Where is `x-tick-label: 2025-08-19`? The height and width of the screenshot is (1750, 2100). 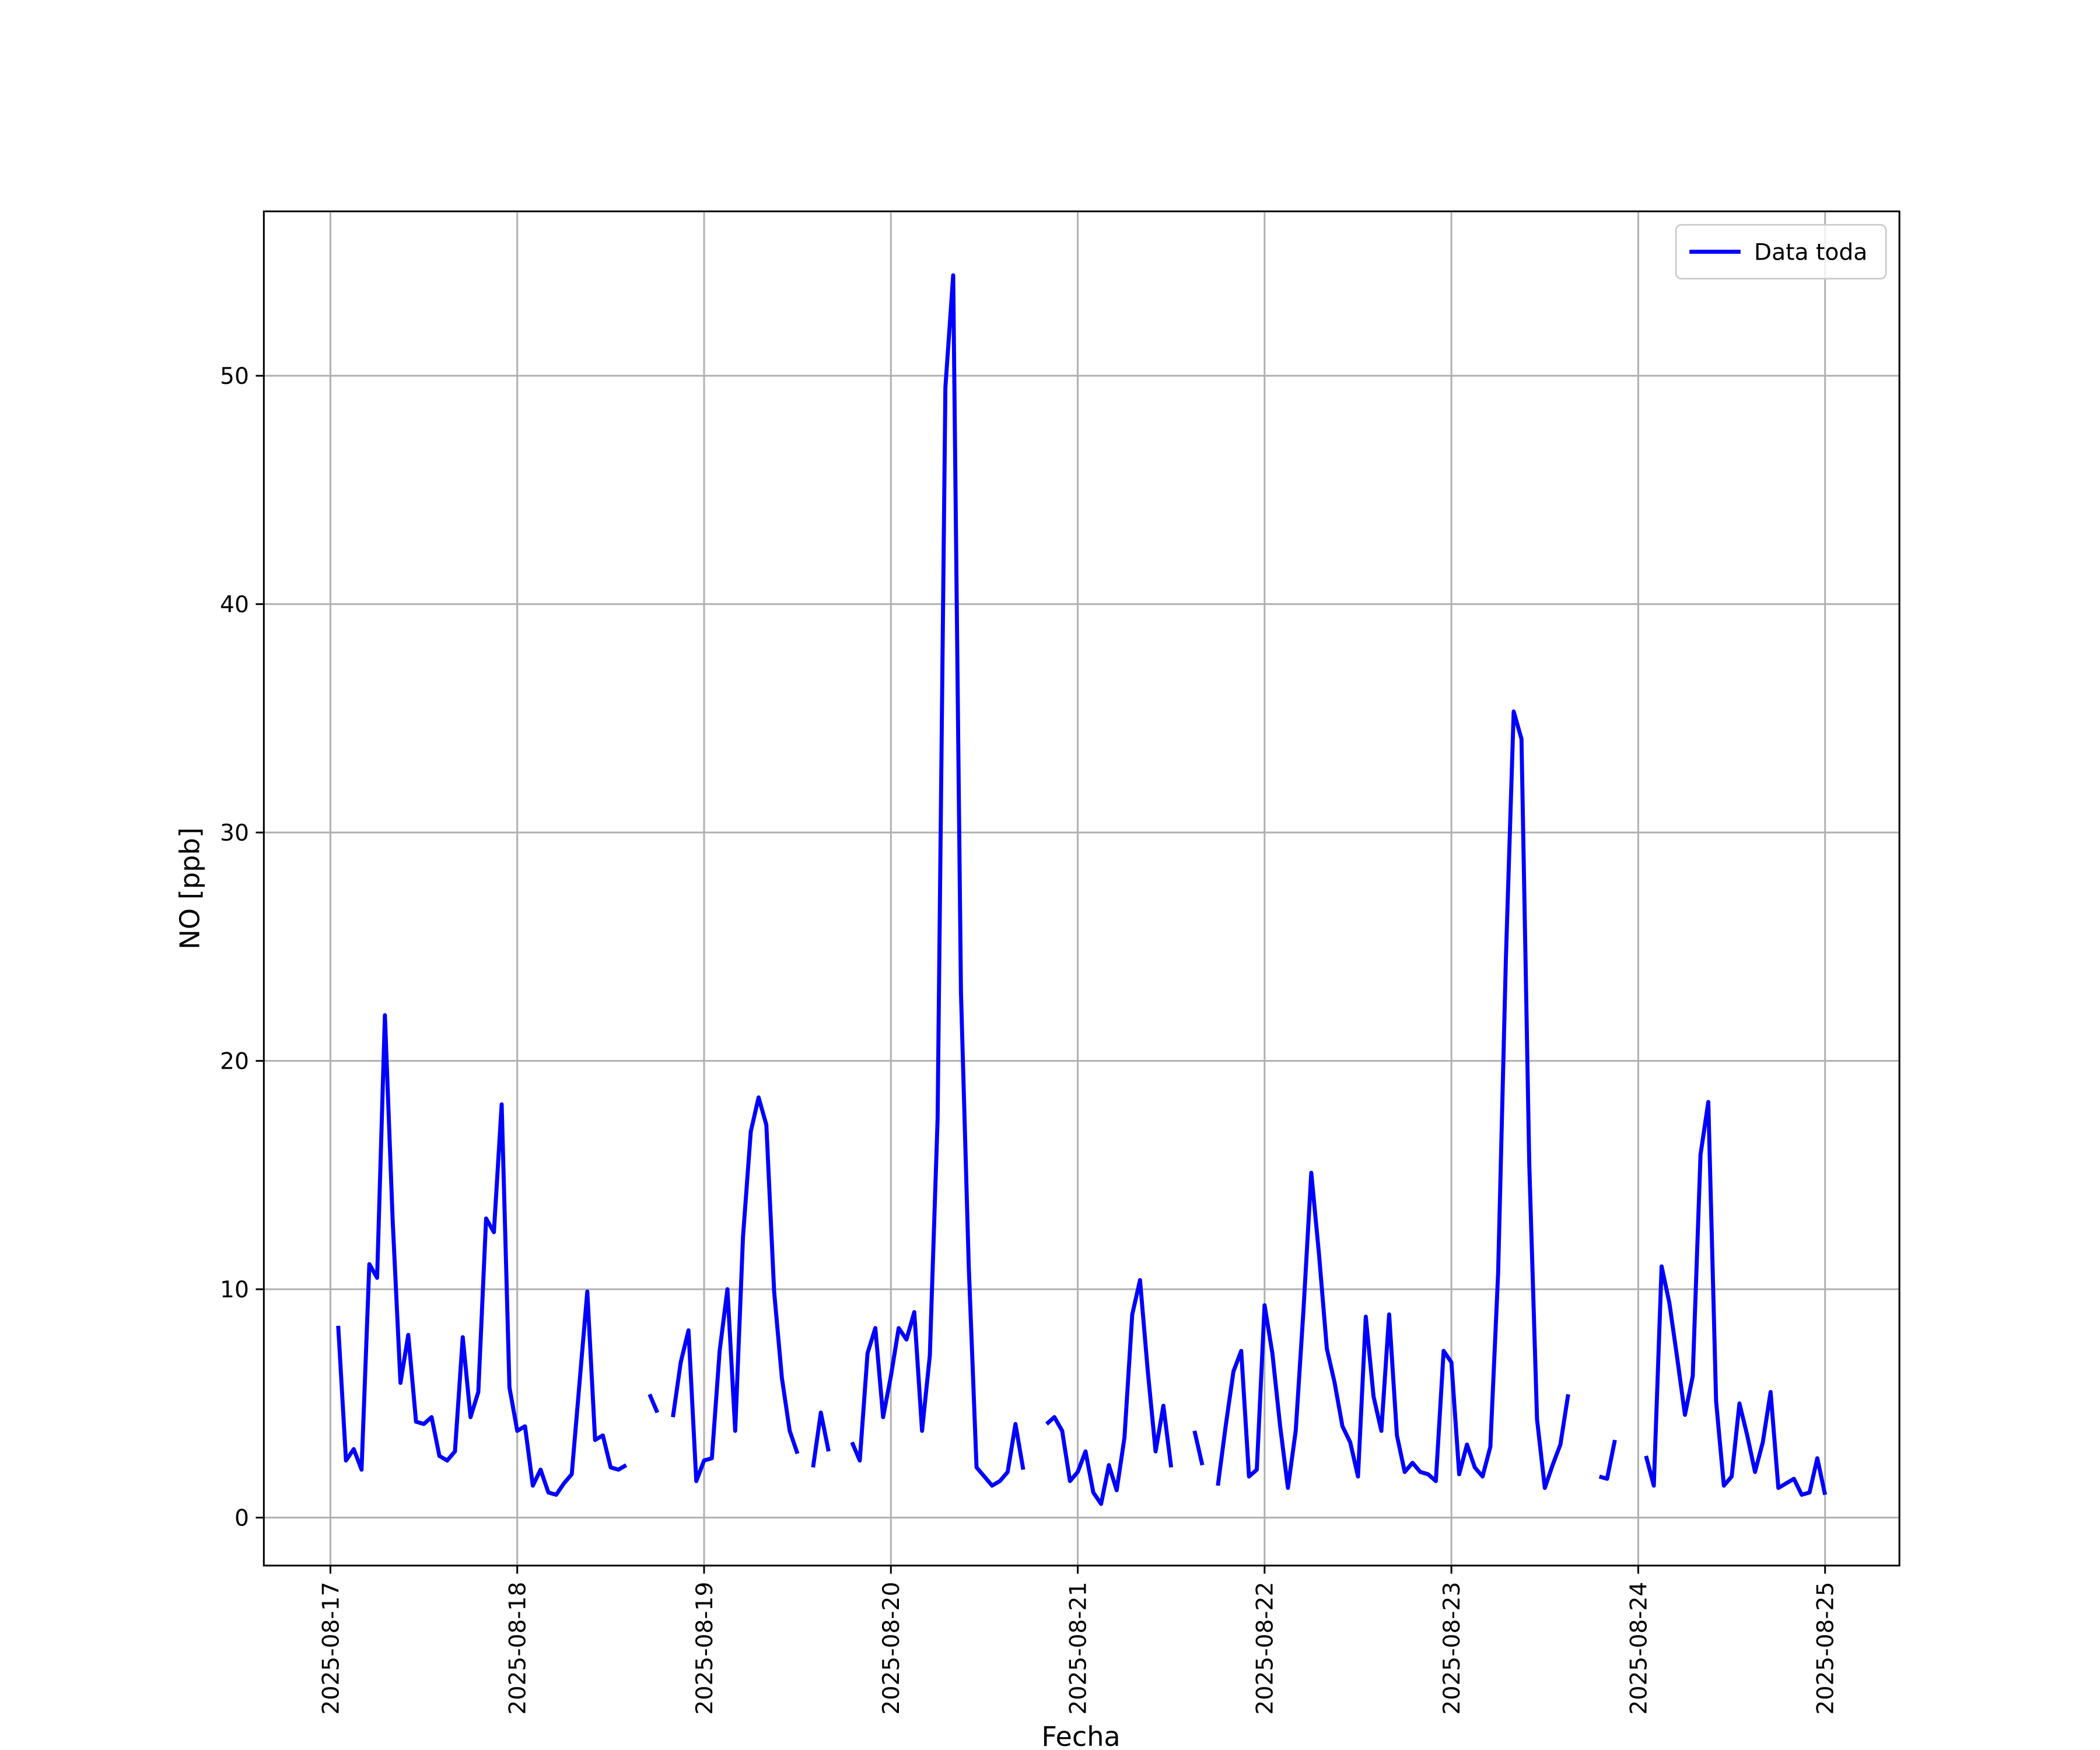 x-tick-label: 2025-08-19 is located at coordinates (705, 1648).